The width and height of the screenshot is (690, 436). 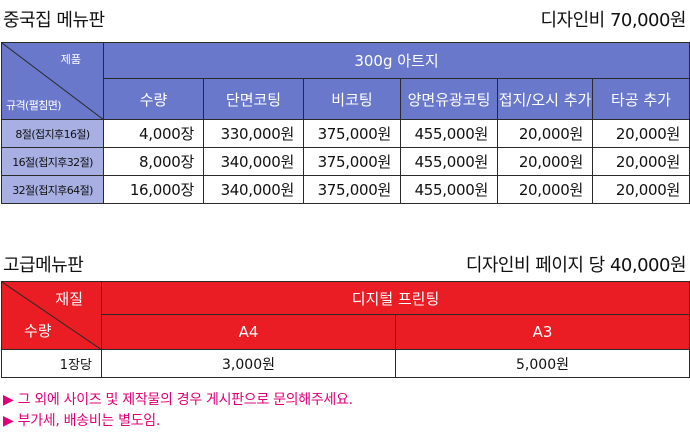 What do you see at coordinates (395, 298) in the screenshot?
I see `material-header: 디지털 프린팅` at bounding box center [395, 298].